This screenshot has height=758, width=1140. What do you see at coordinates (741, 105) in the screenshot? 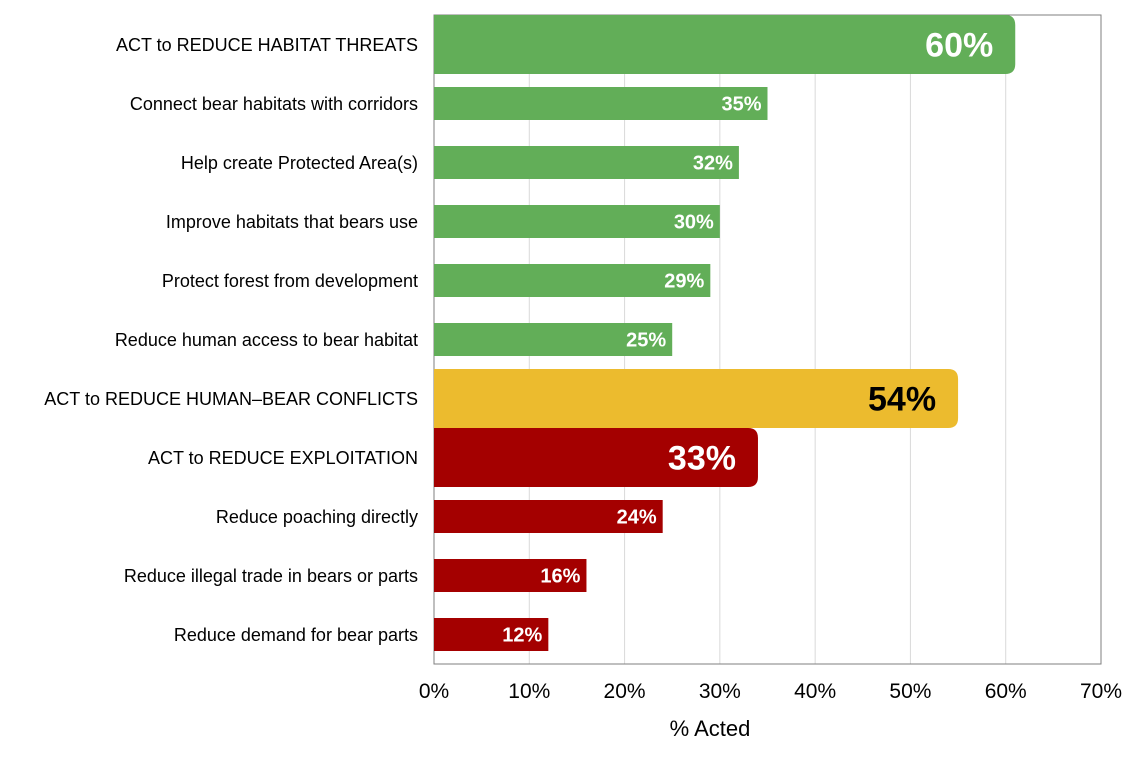
I see `data-label: 35%` at bounding box center [741, 105].